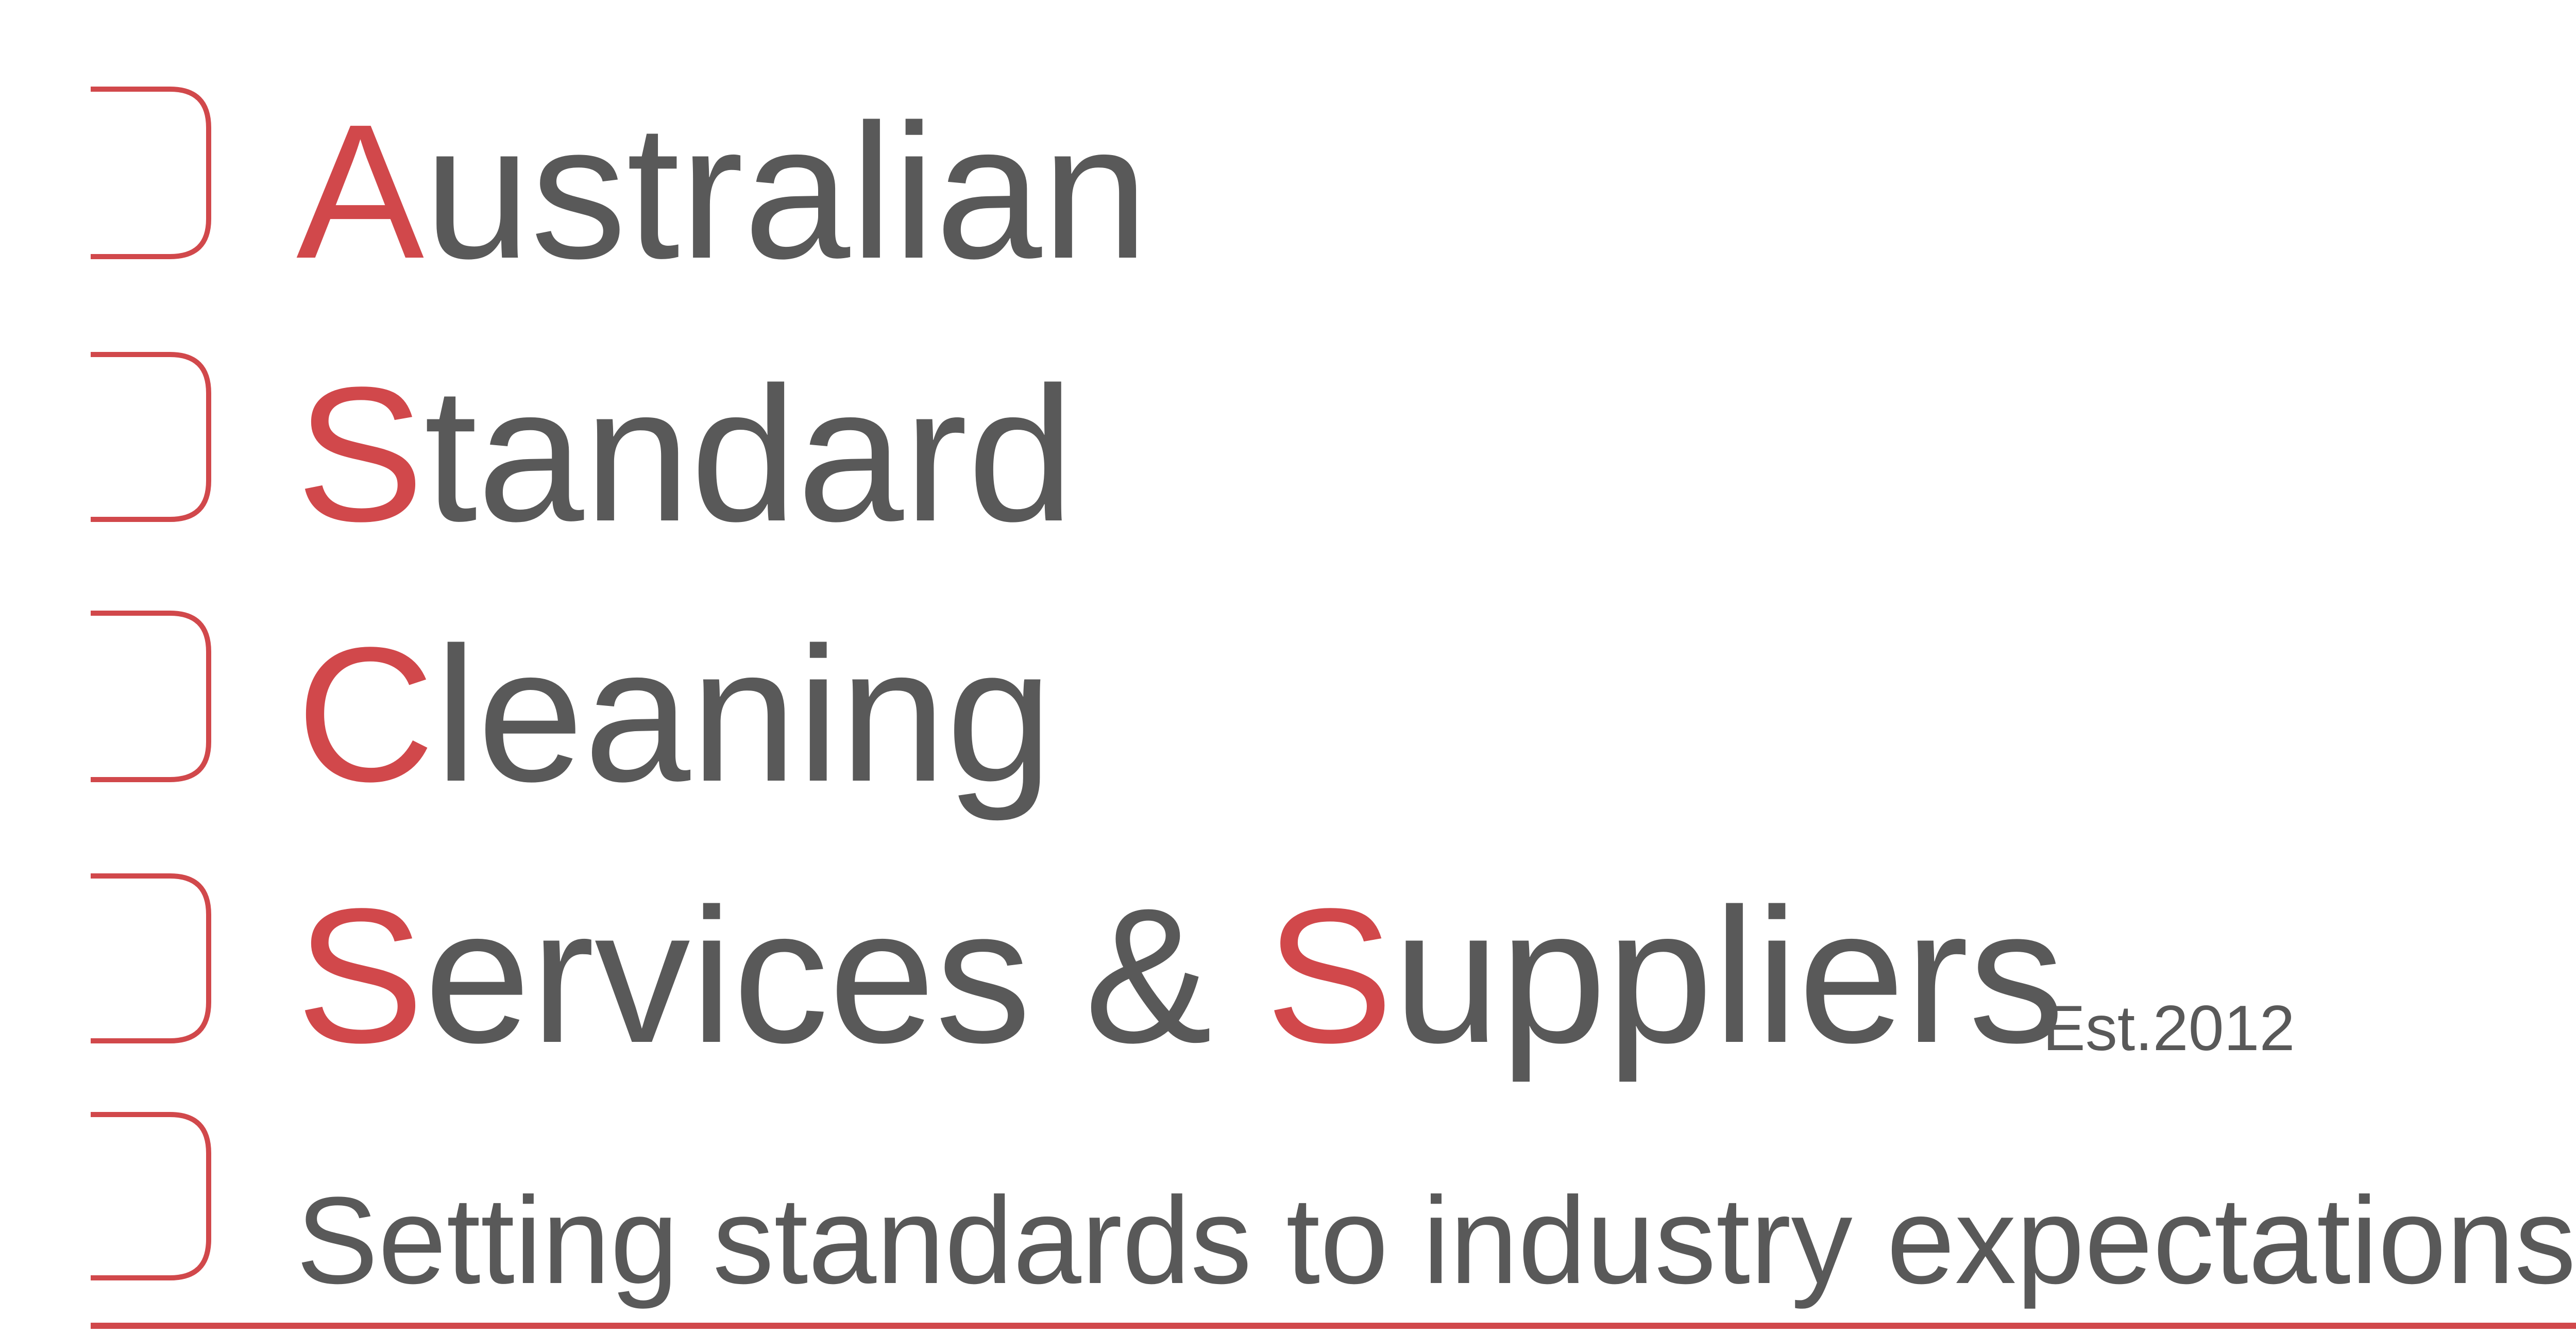 This screenshot has width=2576, height=1333. What do you see at coordinates (360, 191) in the screenshot?
I see `logo-initial-a: A` at bounding box center [360, 191].